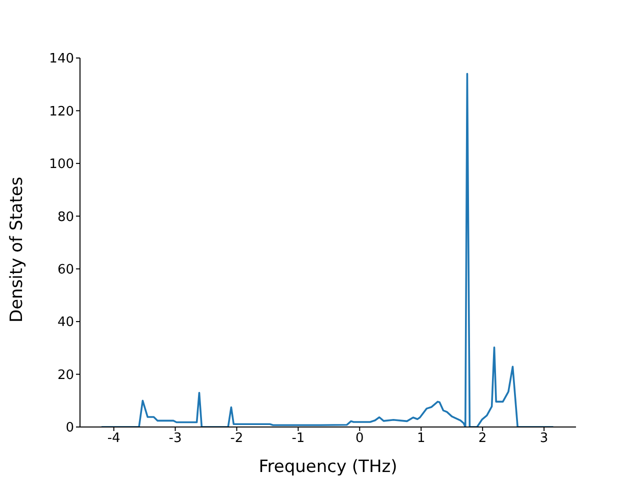 The height and width of the screenshot is (480, 640). Describe the element at coordinates (65, 322) in the screenshot. I see `y-tick-label: 40` at that location.